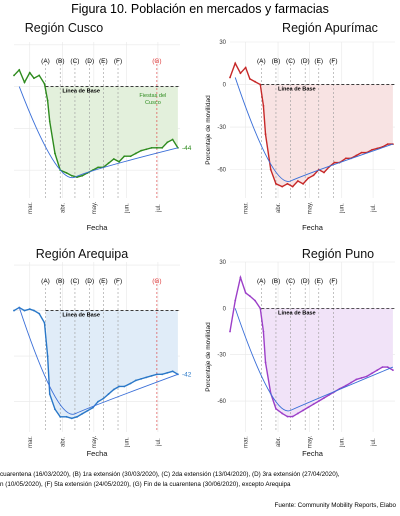 This screenshot has height=516, width=400. What do you see at coordinates (152, 96) in the screenshot?
I see `annotation-label: Fiestas del` at bounding box center [152, 96].